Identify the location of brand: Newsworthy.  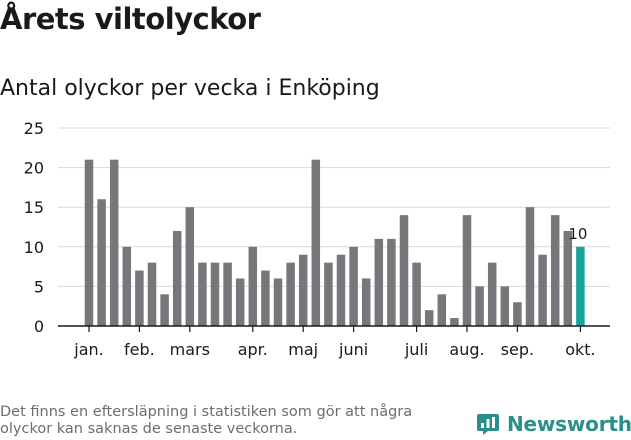
(553, 424).